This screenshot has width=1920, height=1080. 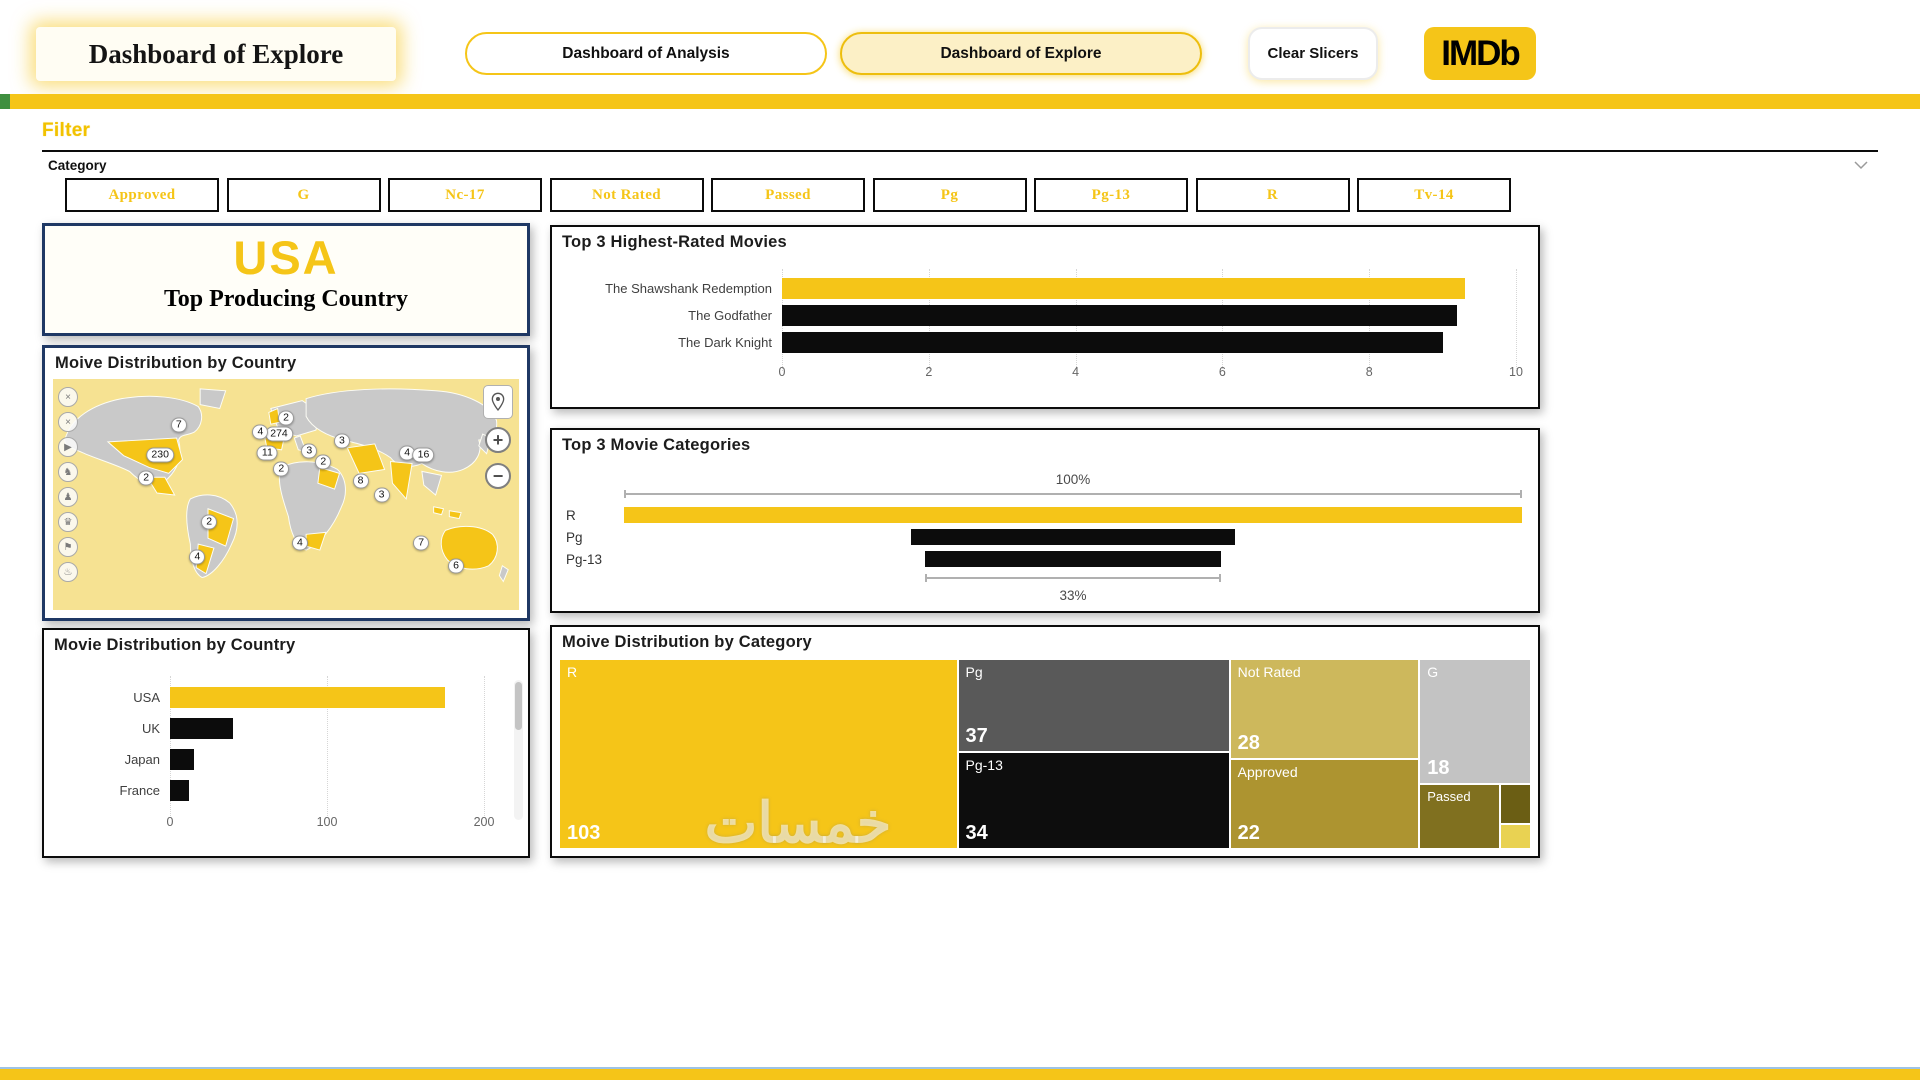 What do you see at coordinates (146, 697) in the screenshot?
I see `category-label: USA` at bounding box center [146, 697].